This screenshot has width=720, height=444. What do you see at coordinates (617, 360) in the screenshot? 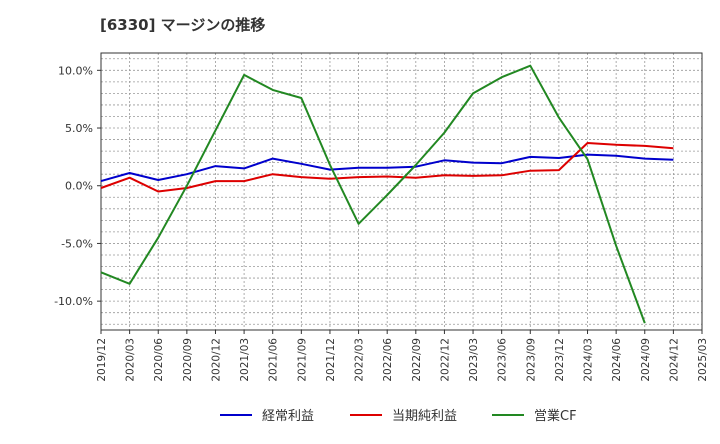
I see `x-tick-label: 2024/06` at bounding box center [617, 360].